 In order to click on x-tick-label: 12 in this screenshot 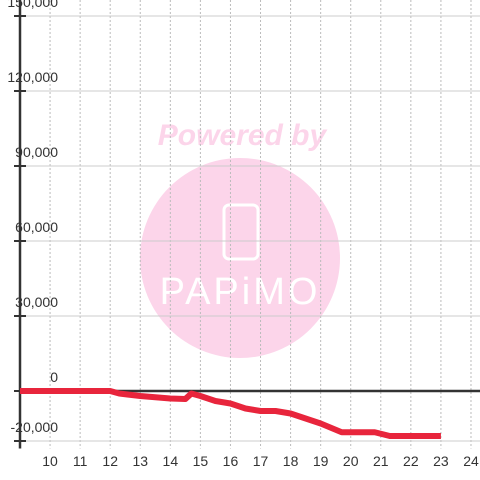, I will do `click(110, 461)`.